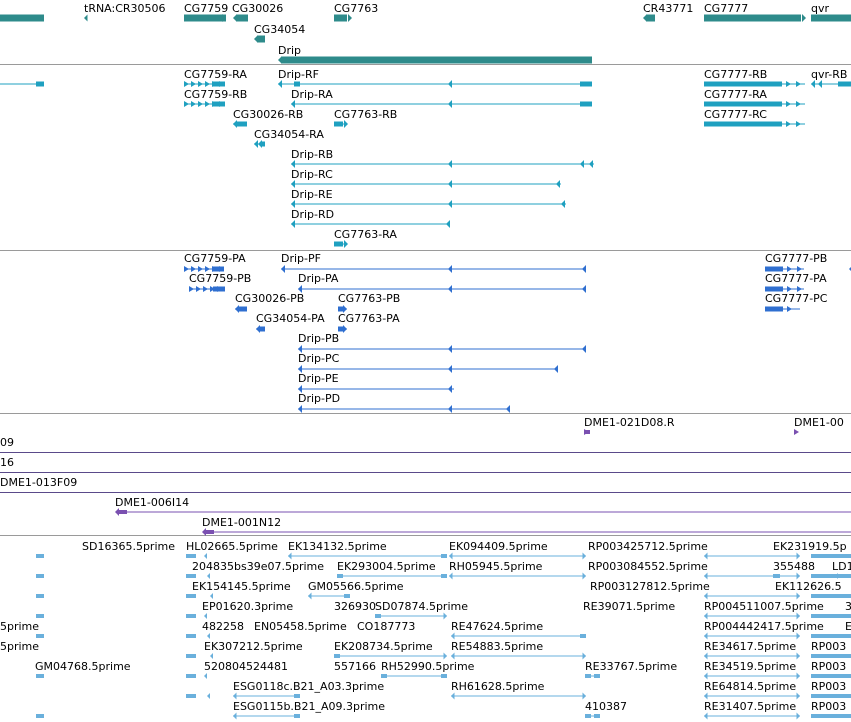 Image resolution: width=851 pixels, height=722 pixels. I want to click on est-label: SD07874.5prime, so click(421, 606).